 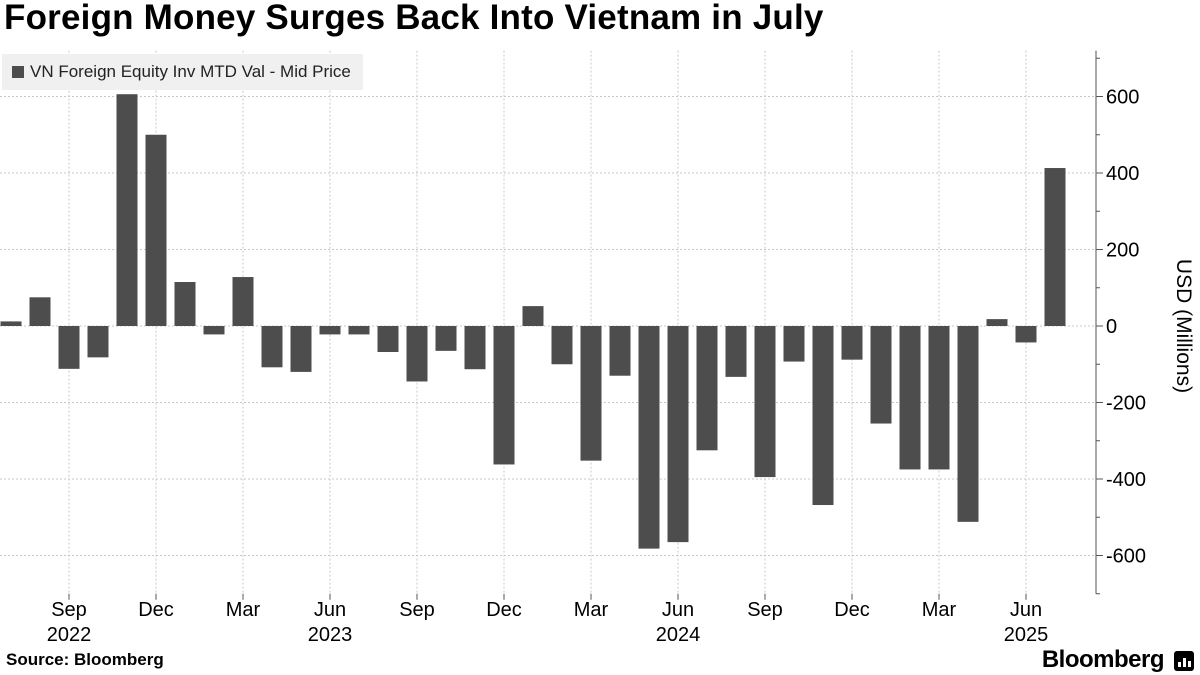 I want to click on bloomberg-logo-icon, so click(x=1184, y=661).